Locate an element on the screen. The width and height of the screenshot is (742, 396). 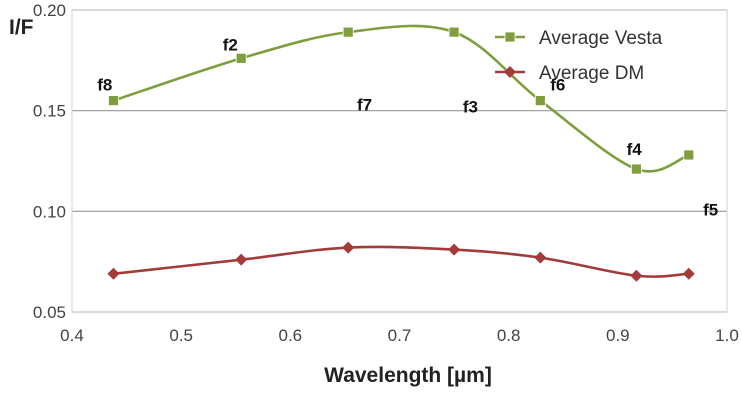
annotation-f7: f7 is located at coordinates (364, 105).